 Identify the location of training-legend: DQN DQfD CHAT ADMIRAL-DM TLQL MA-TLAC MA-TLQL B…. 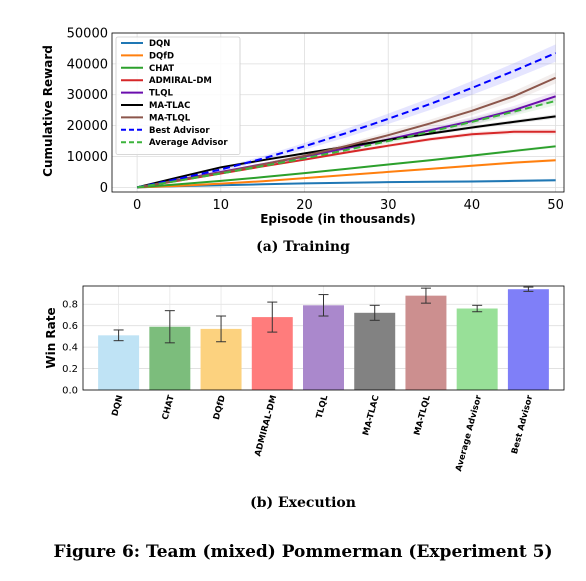
(178, 95).